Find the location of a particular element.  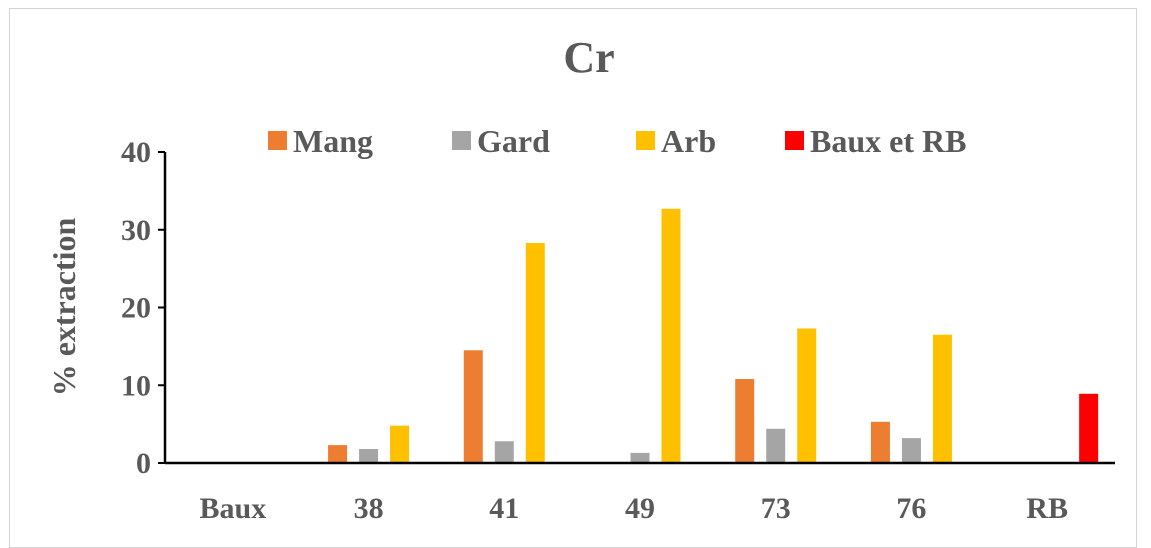

legend-label: Arb is located at coordinates (688, 141).